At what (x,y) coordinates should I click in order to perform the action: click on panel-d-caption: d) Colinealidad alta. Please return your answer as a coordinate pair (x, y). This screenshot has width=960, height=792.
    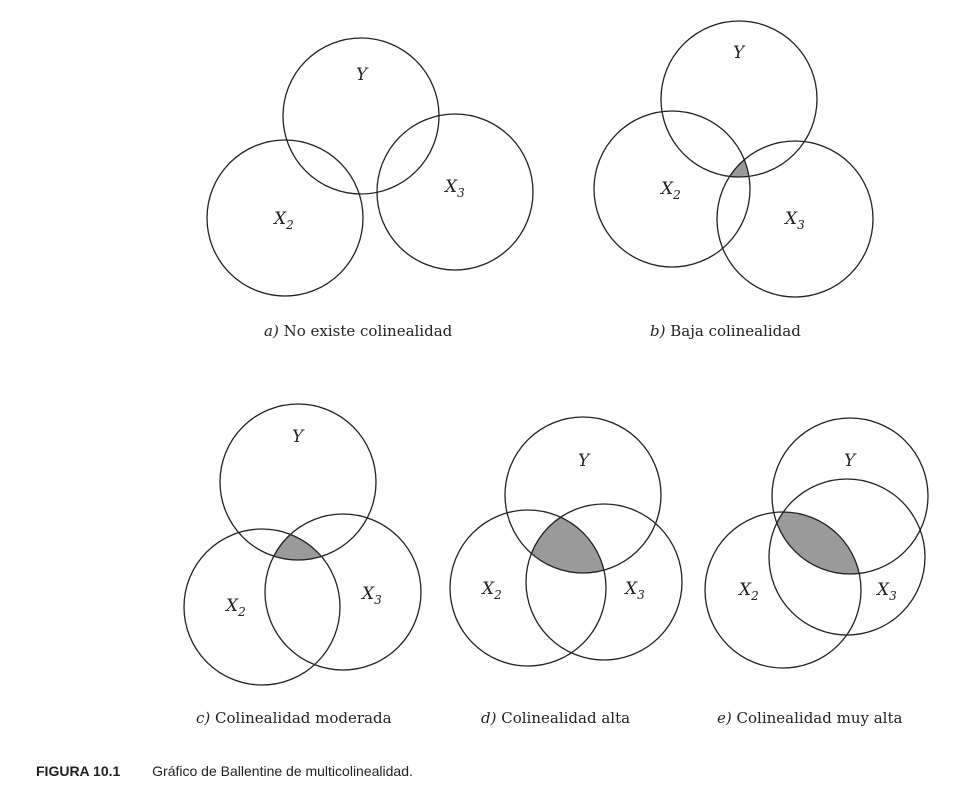
    Looking at the image, I should click on (555, 718).